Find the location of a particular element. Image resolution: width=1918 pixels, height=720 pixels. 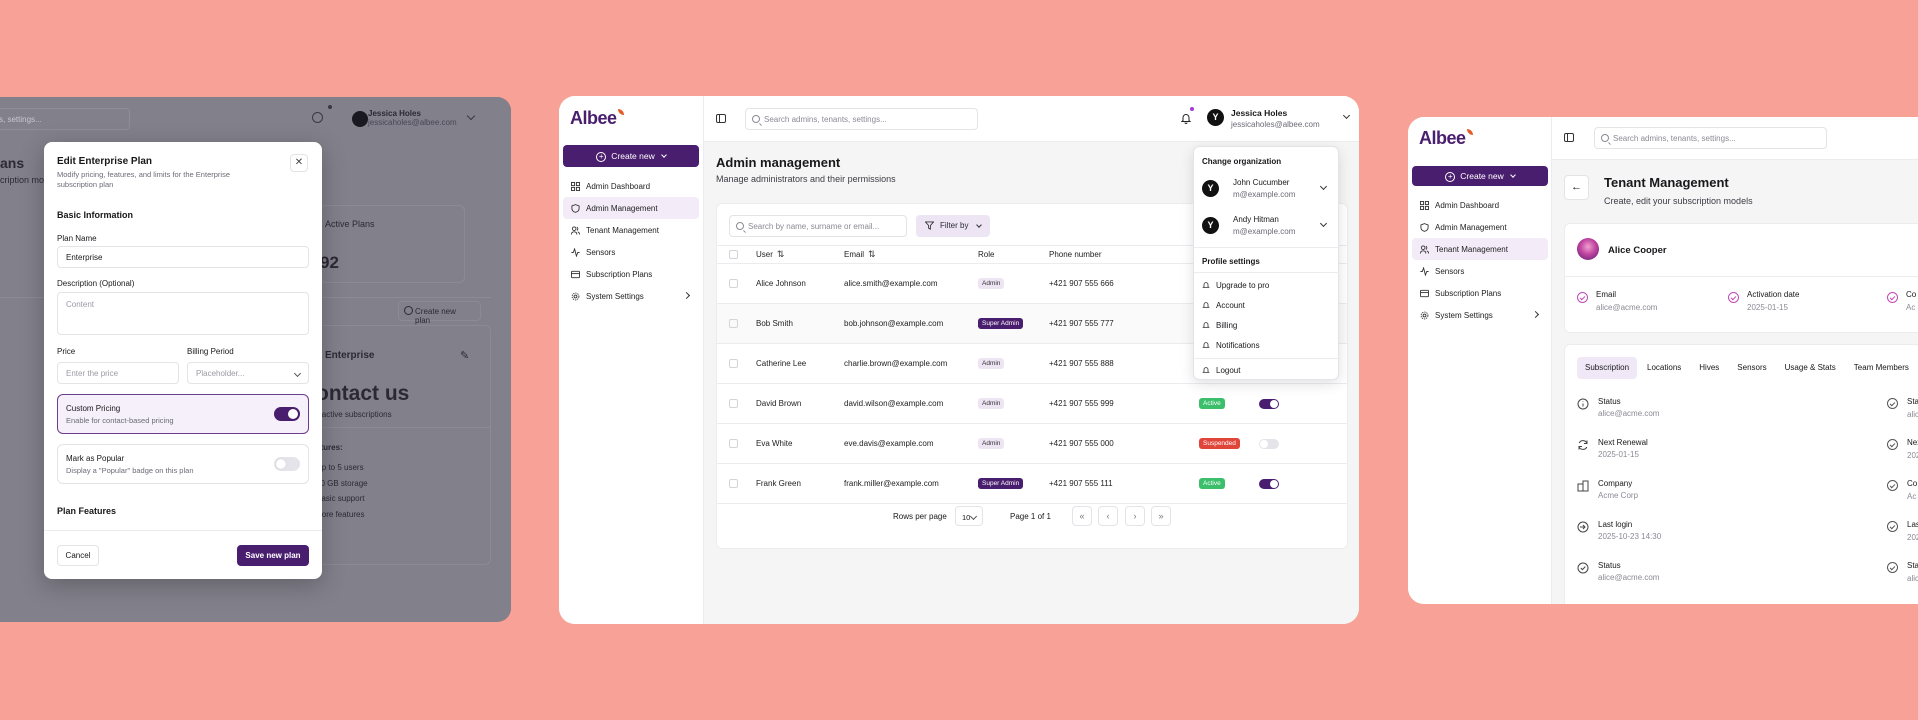

row-checkbox-cell is located at coordinates (736, 443).